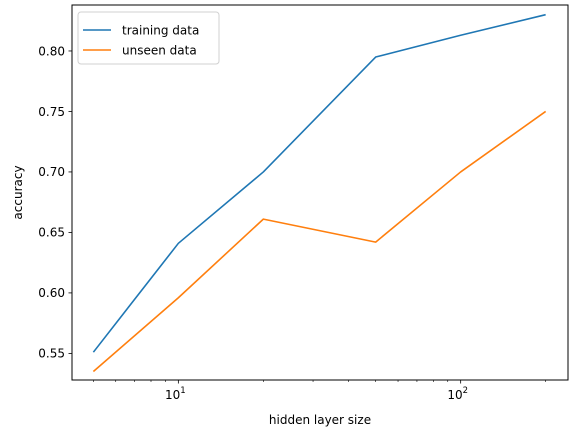 The width and height of the screenshot is (576, 437). Describe the element at coordinates (51, 293) in the screenshot. I see `y-tick-label: 0.60` at that location.